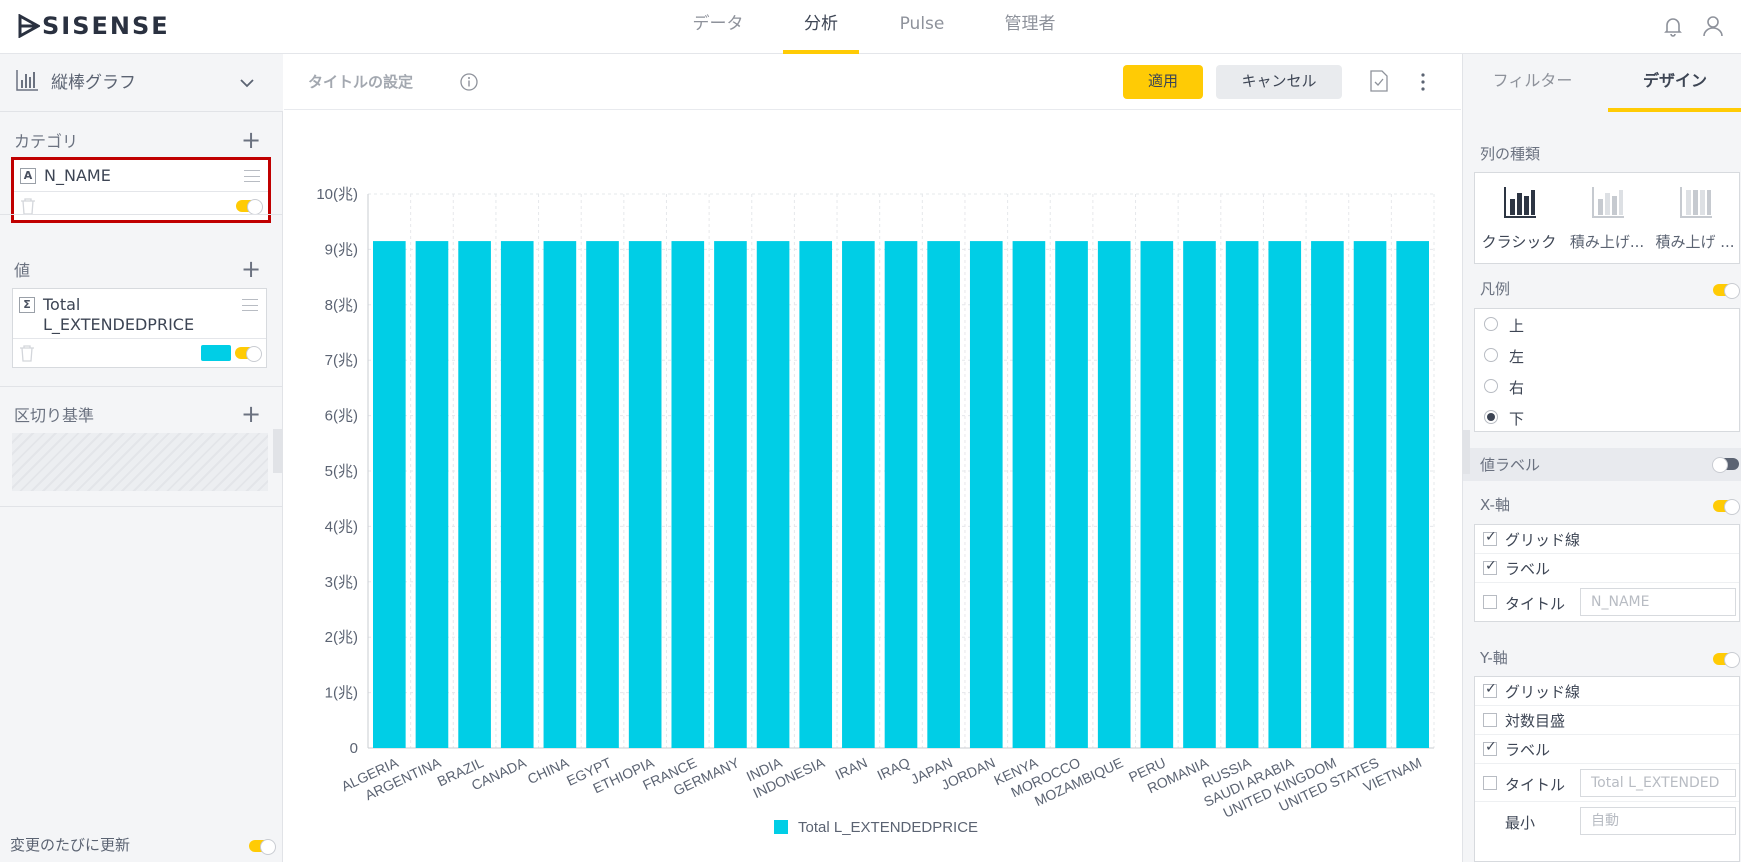 This screenshot has height=862, width=1741. Describe the element at coordinates (1674, 83) in the screenshot. I see `tab-design: デザイン` at that location.